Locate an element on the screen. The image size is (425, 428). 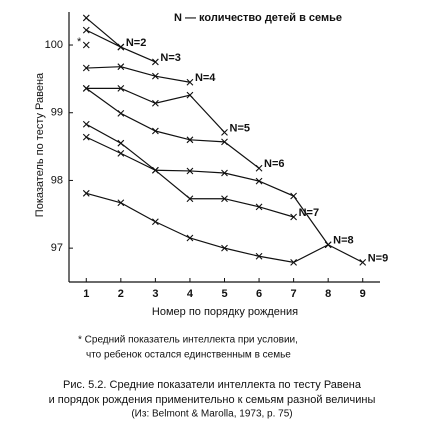
legend-text: N — количество детей в семье is located at coordinates (258, 18).